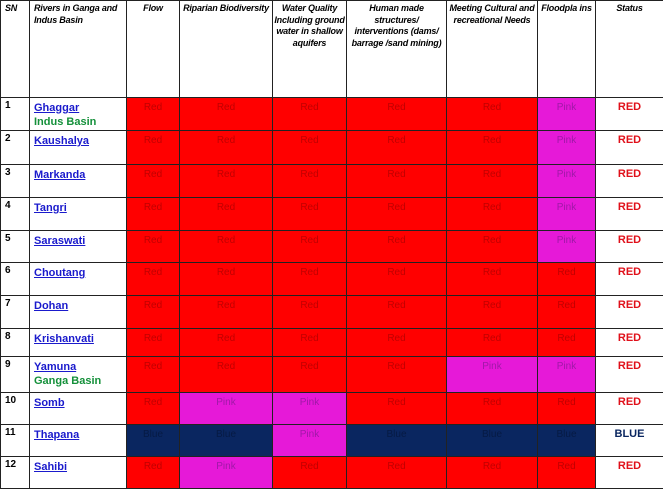 Image resolution: width=663 pixels, height=497 pixels. Describe the element at coordinates (15, 279) in the screenshot. I see `row-sn: 6` at that location.